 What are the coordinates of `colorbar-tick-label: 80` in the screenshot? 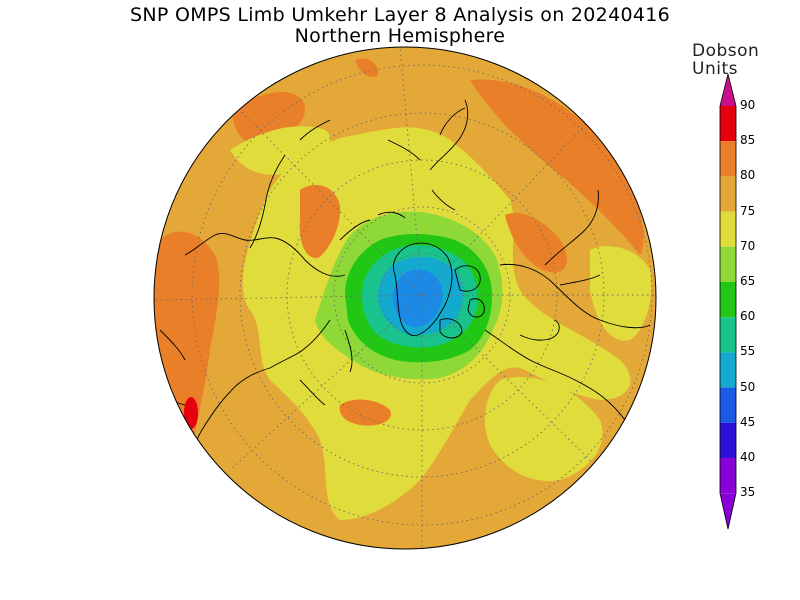 It's located at (748, 175).